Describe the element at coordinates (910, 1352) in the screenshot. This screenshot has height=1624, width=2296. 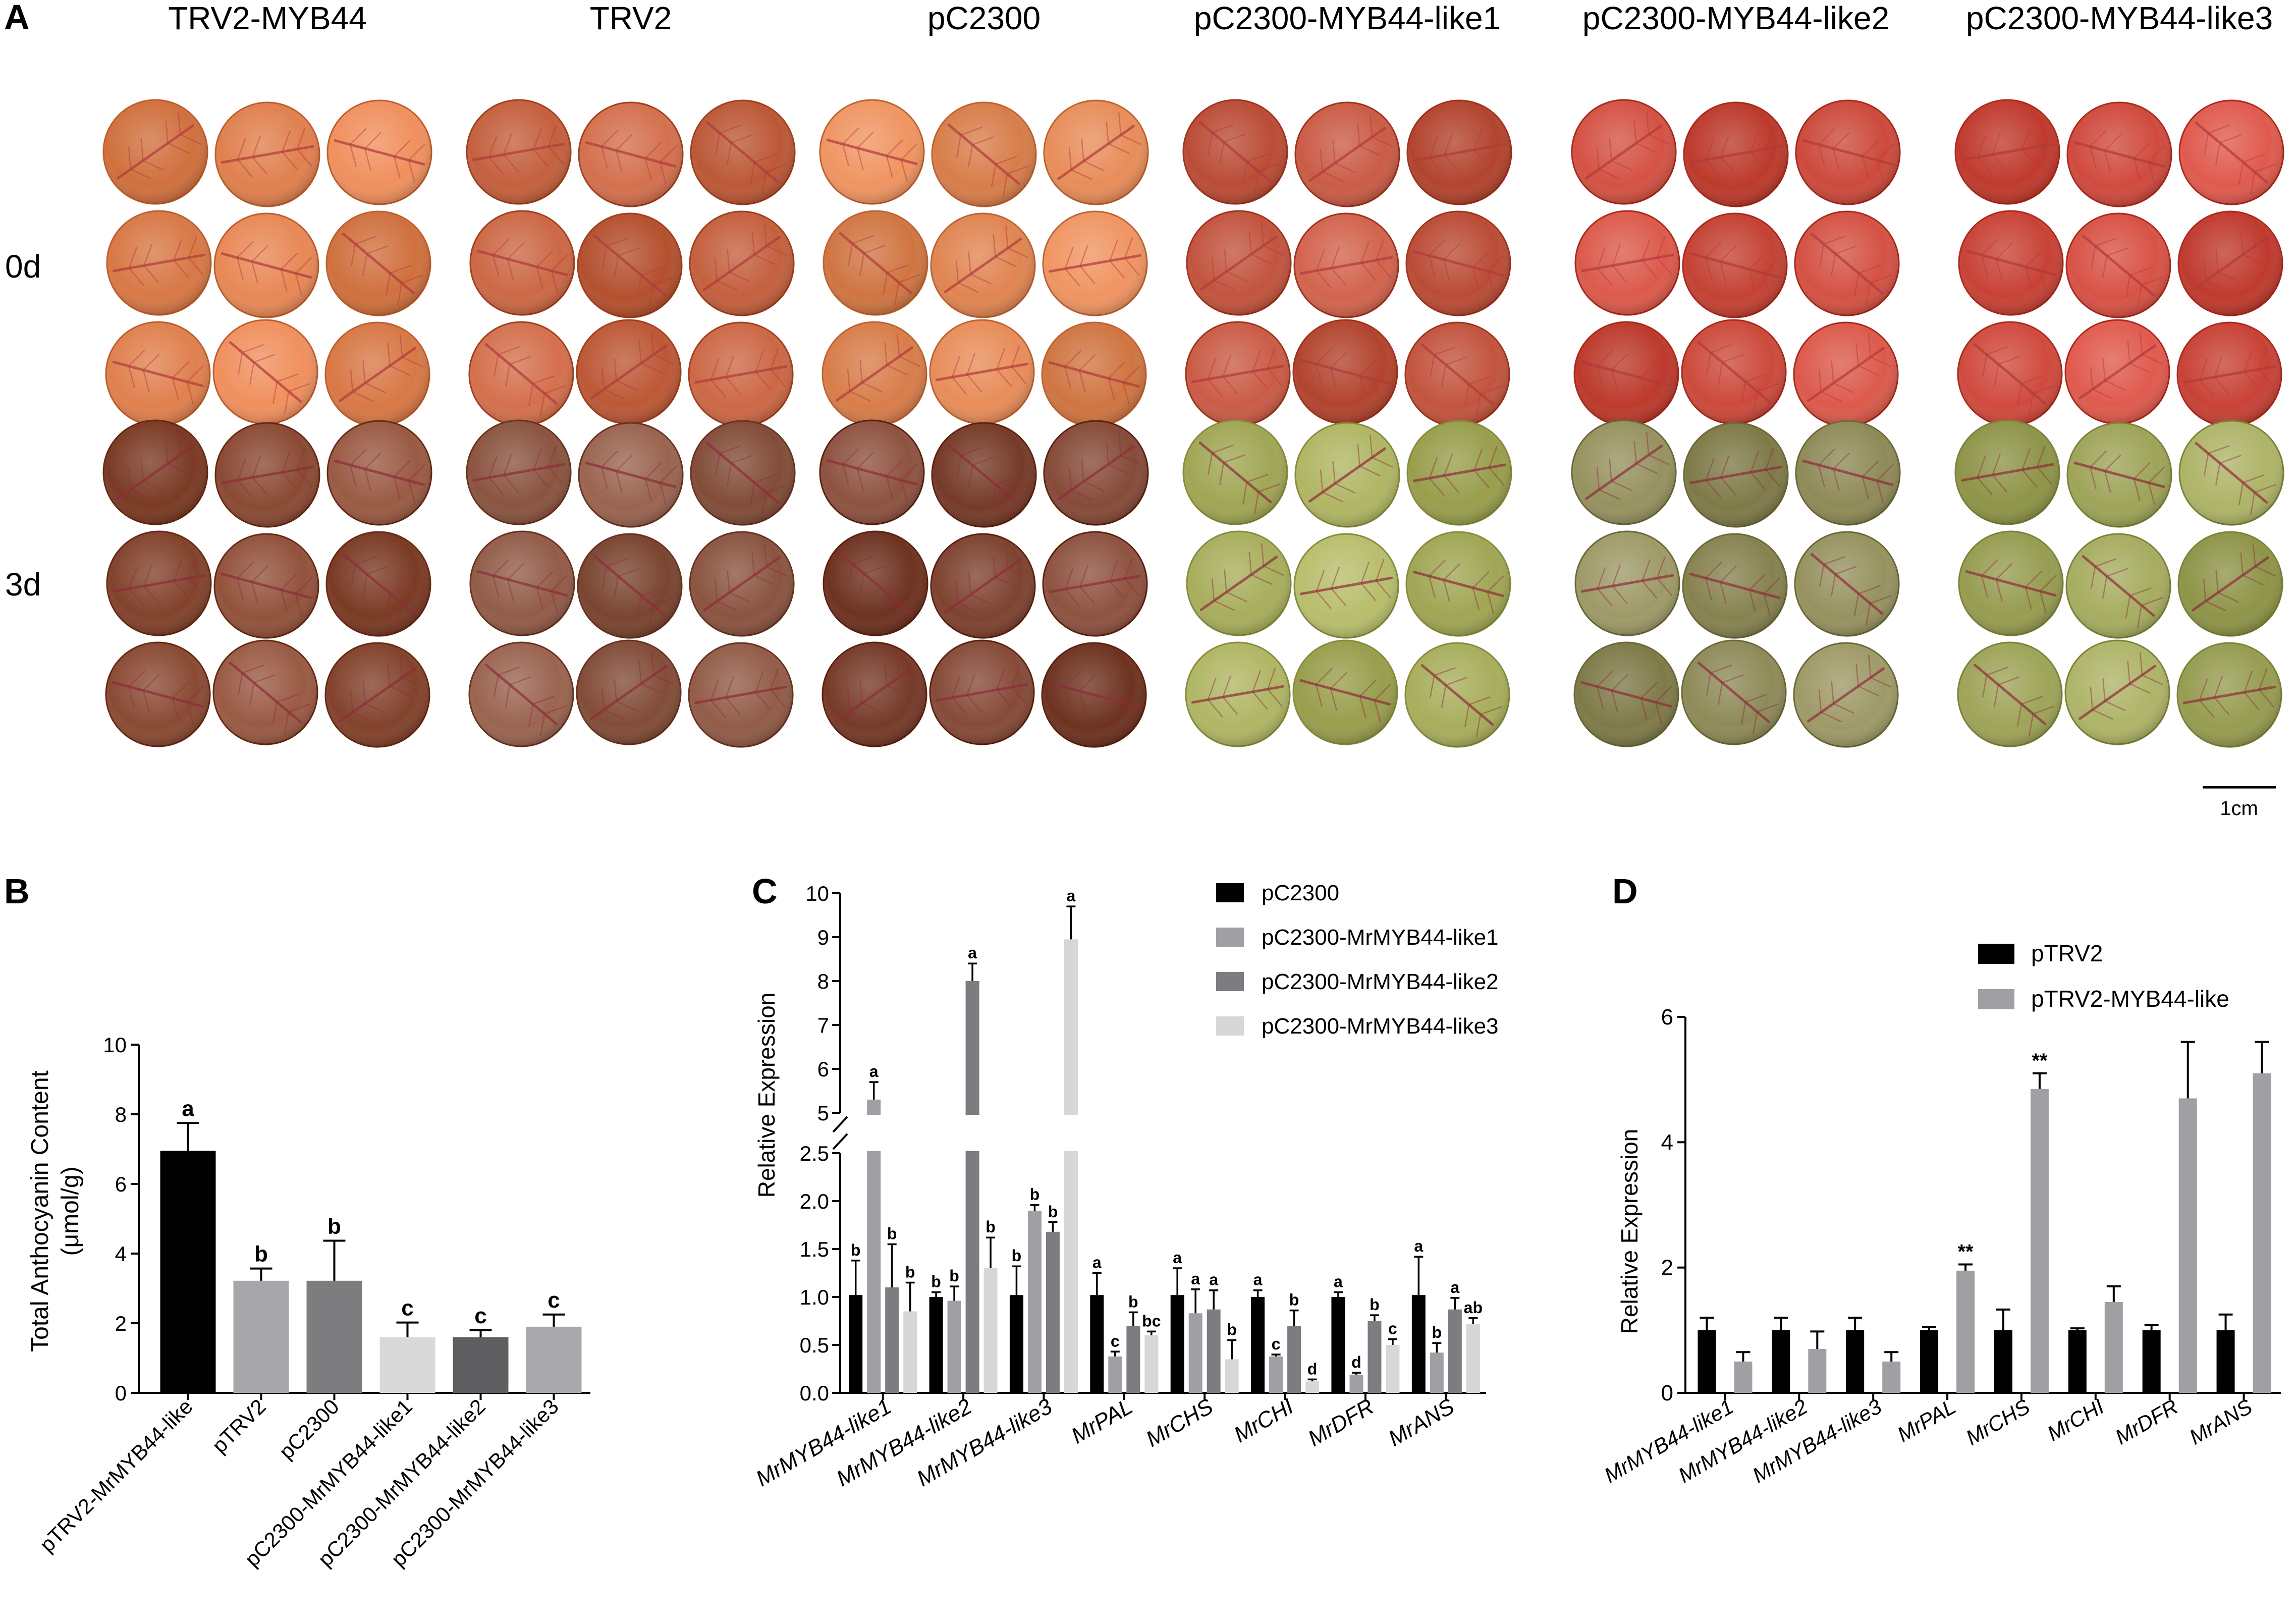
I see `panel-c-bar-pc2300-mrmyb44-like3-mrmyb44-like1` at that location.